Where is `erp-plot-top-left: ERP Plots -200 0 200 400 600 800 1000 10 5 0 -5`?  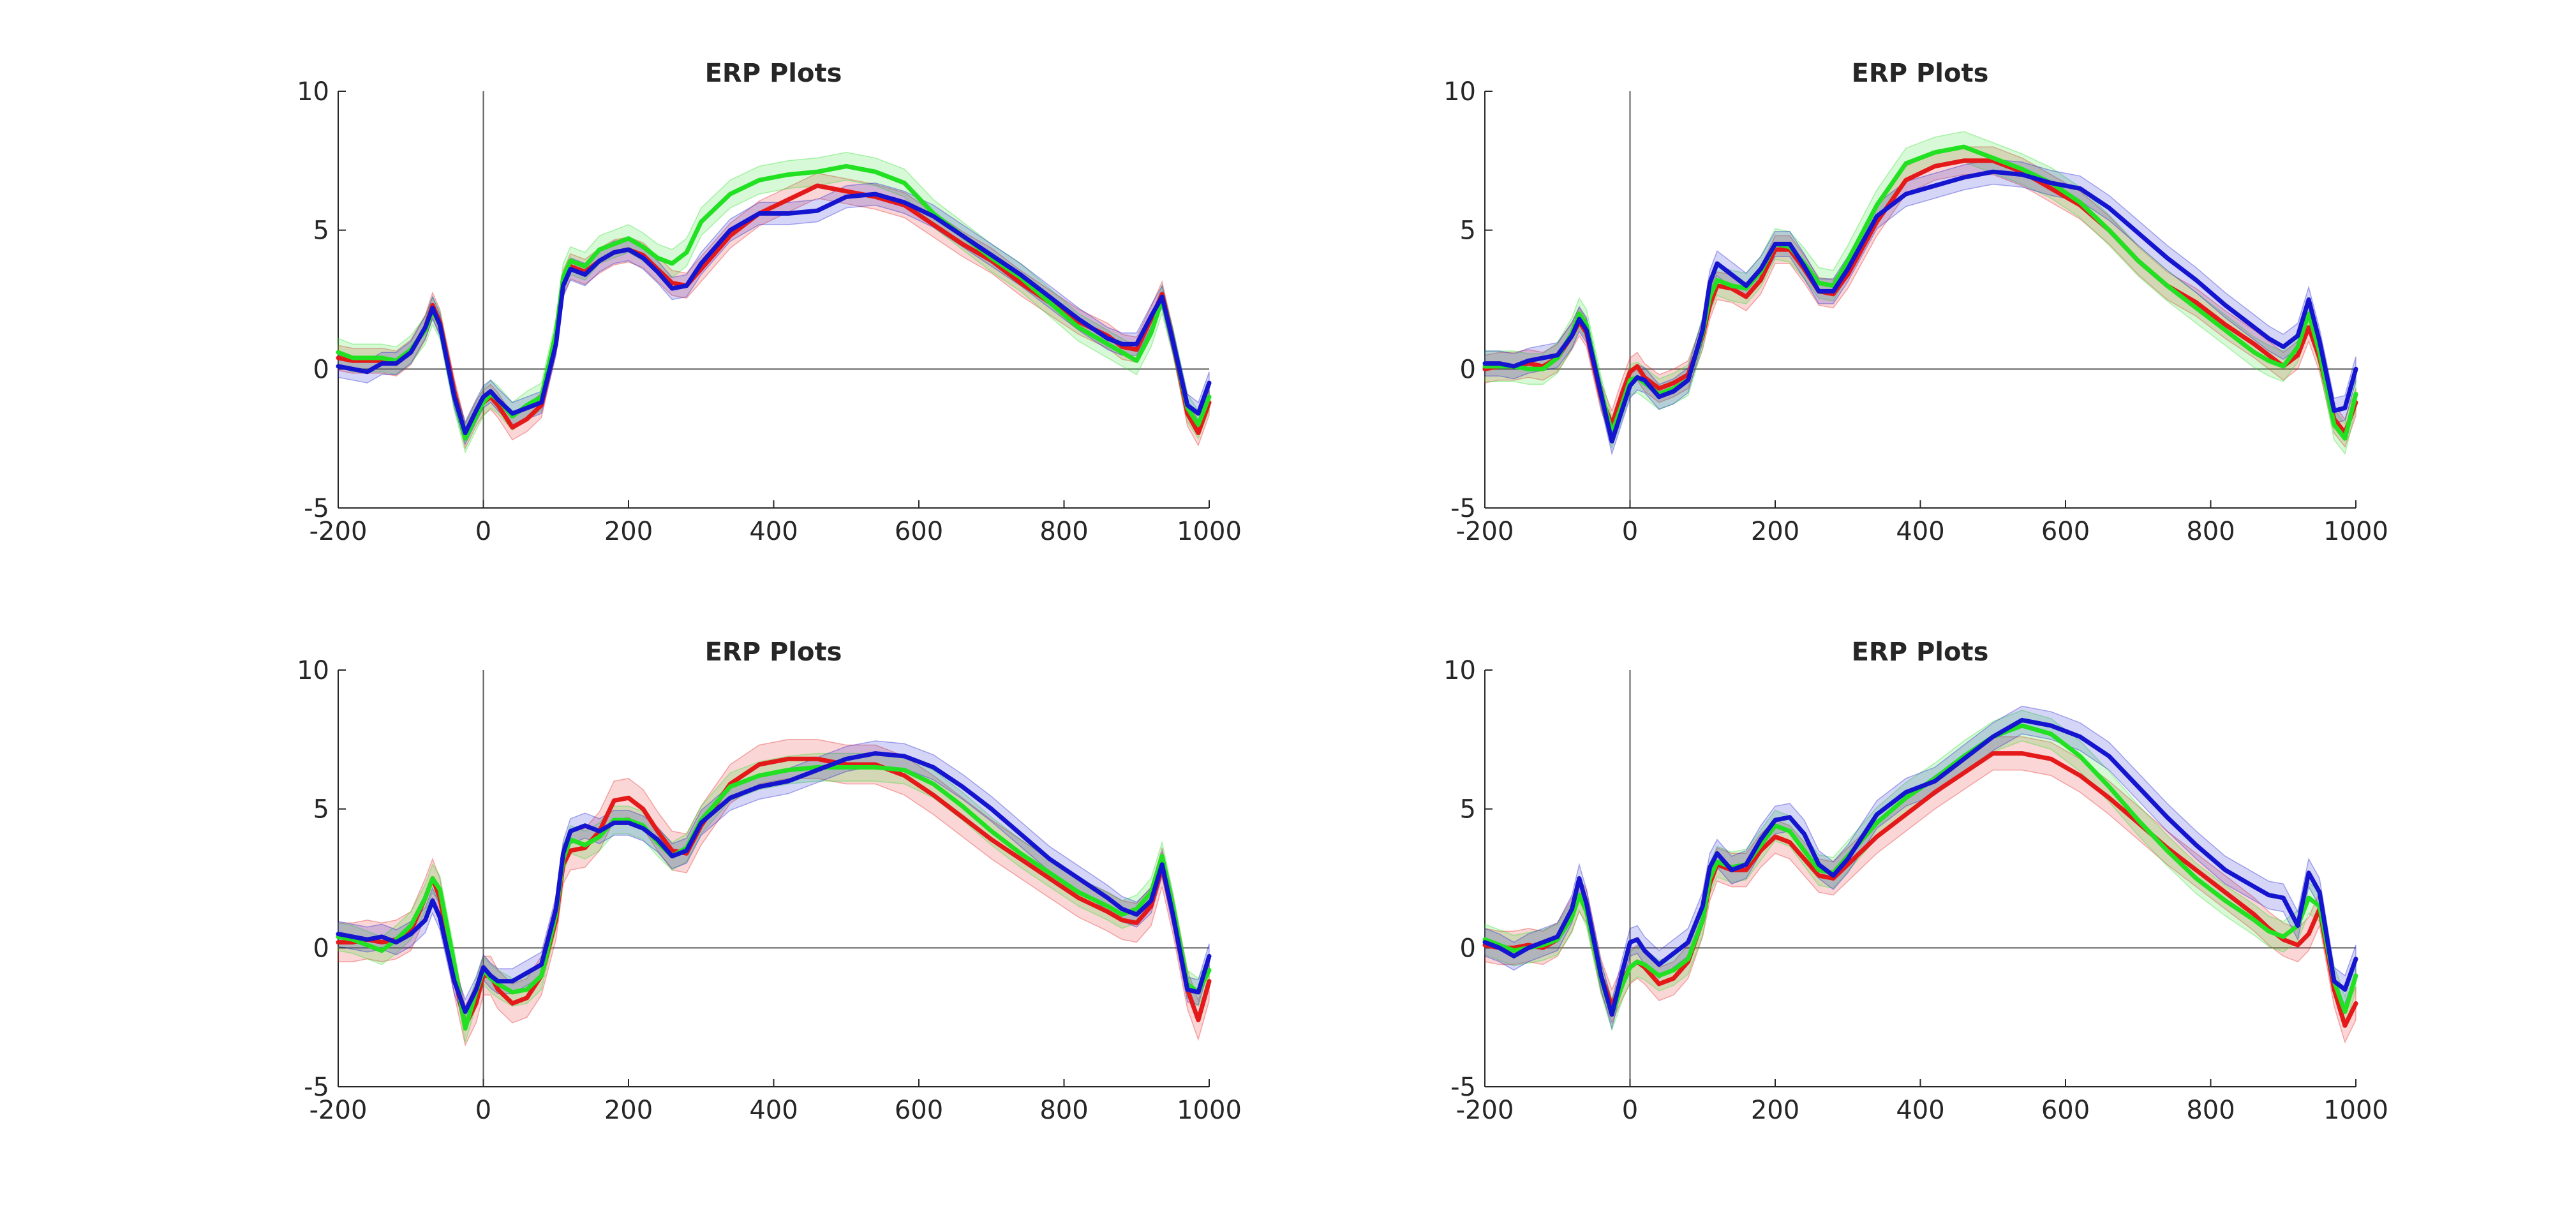 erp-plot-top-left: ERP Plots -200 0 200 400 600 800 1000 10 5 0 -5 is located at coordinates (769, 302).